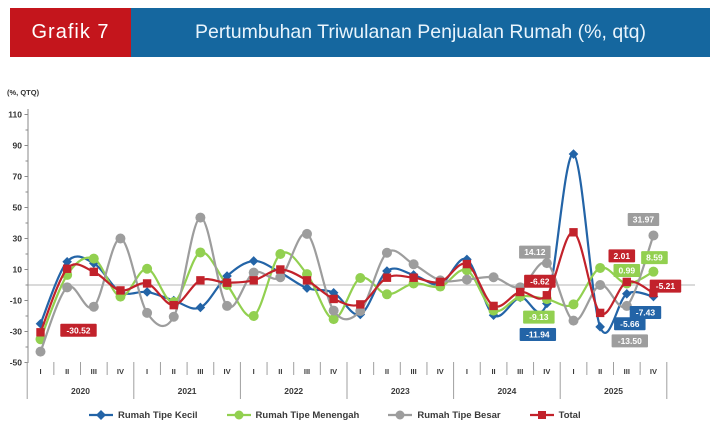 The image size is (720, 437). Describe the element at coordinates (15, 115) in the screenshot. I see `svg-text: 110` at that location.